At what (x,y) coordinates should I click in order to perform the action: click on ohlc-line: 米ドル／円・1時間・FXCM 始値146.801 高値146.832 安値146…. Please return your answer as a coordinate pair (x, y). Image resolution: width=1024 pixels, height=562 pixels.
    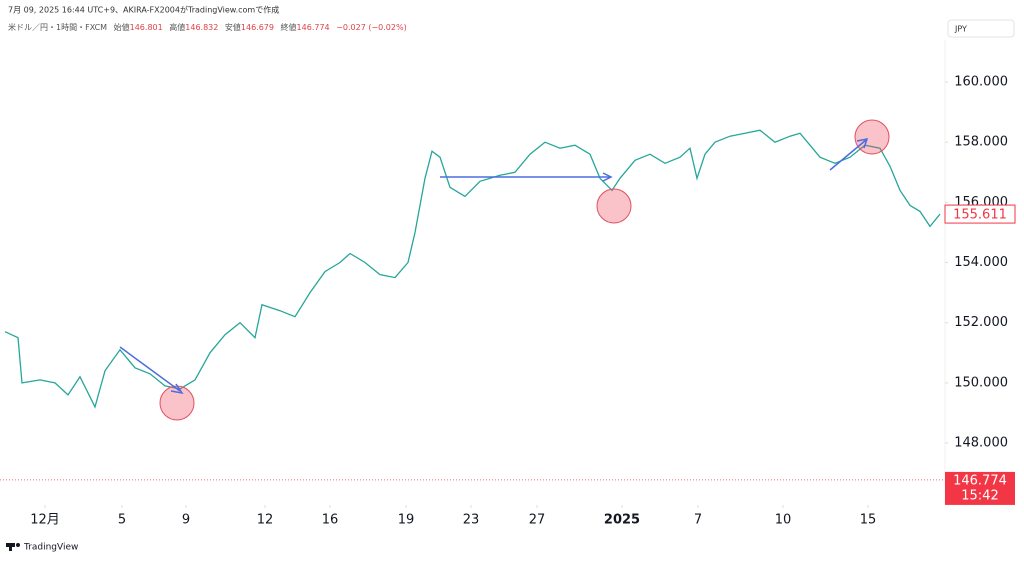
    Looking at the image, I should click on (207, 27).